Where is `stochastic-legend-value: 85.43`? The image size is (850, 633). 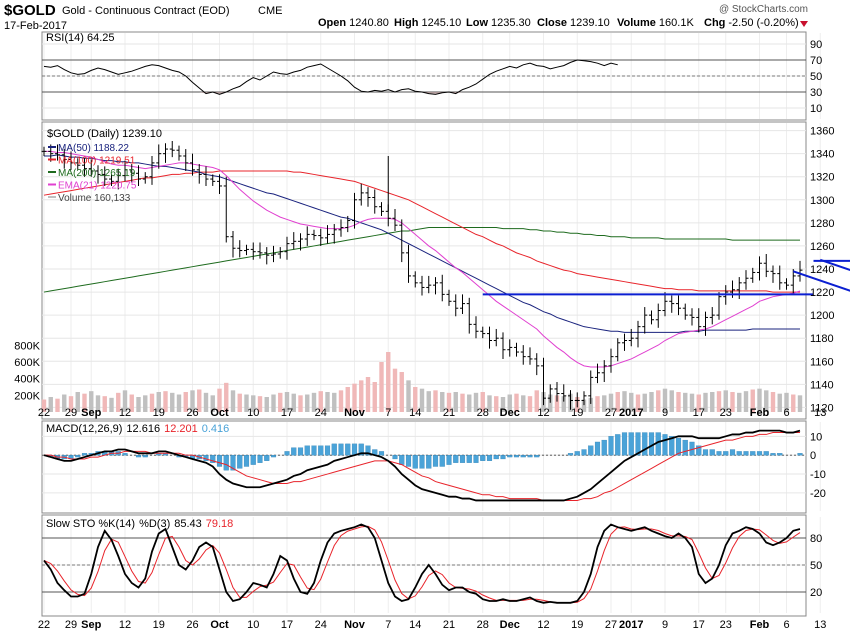
stochastic-legend-value: 85.43 is located at coordinates (188, 524).